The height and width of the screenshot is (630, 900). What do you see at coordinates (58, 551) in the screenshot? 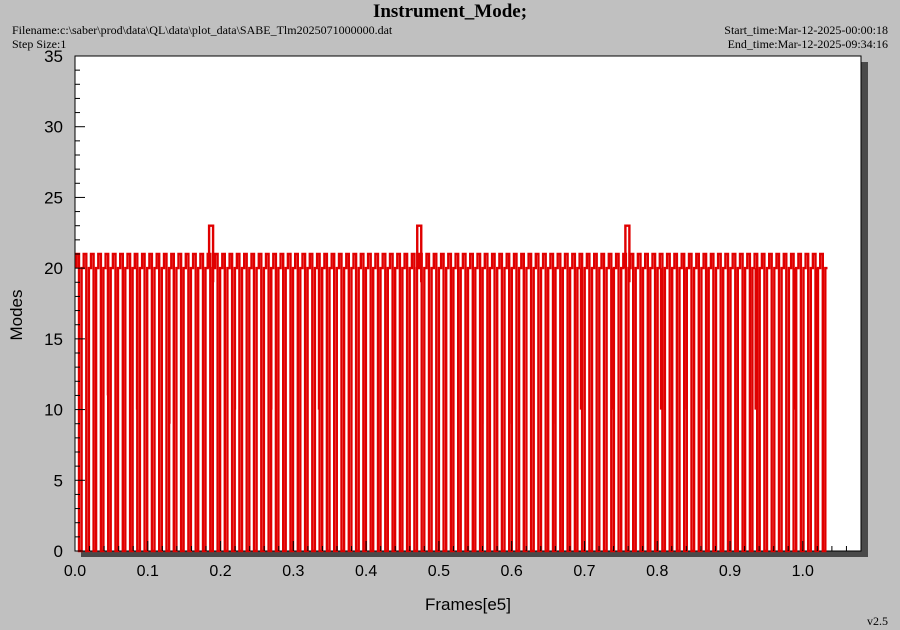
I see `y-tick-label: 0` at bounding box center [58, 551].